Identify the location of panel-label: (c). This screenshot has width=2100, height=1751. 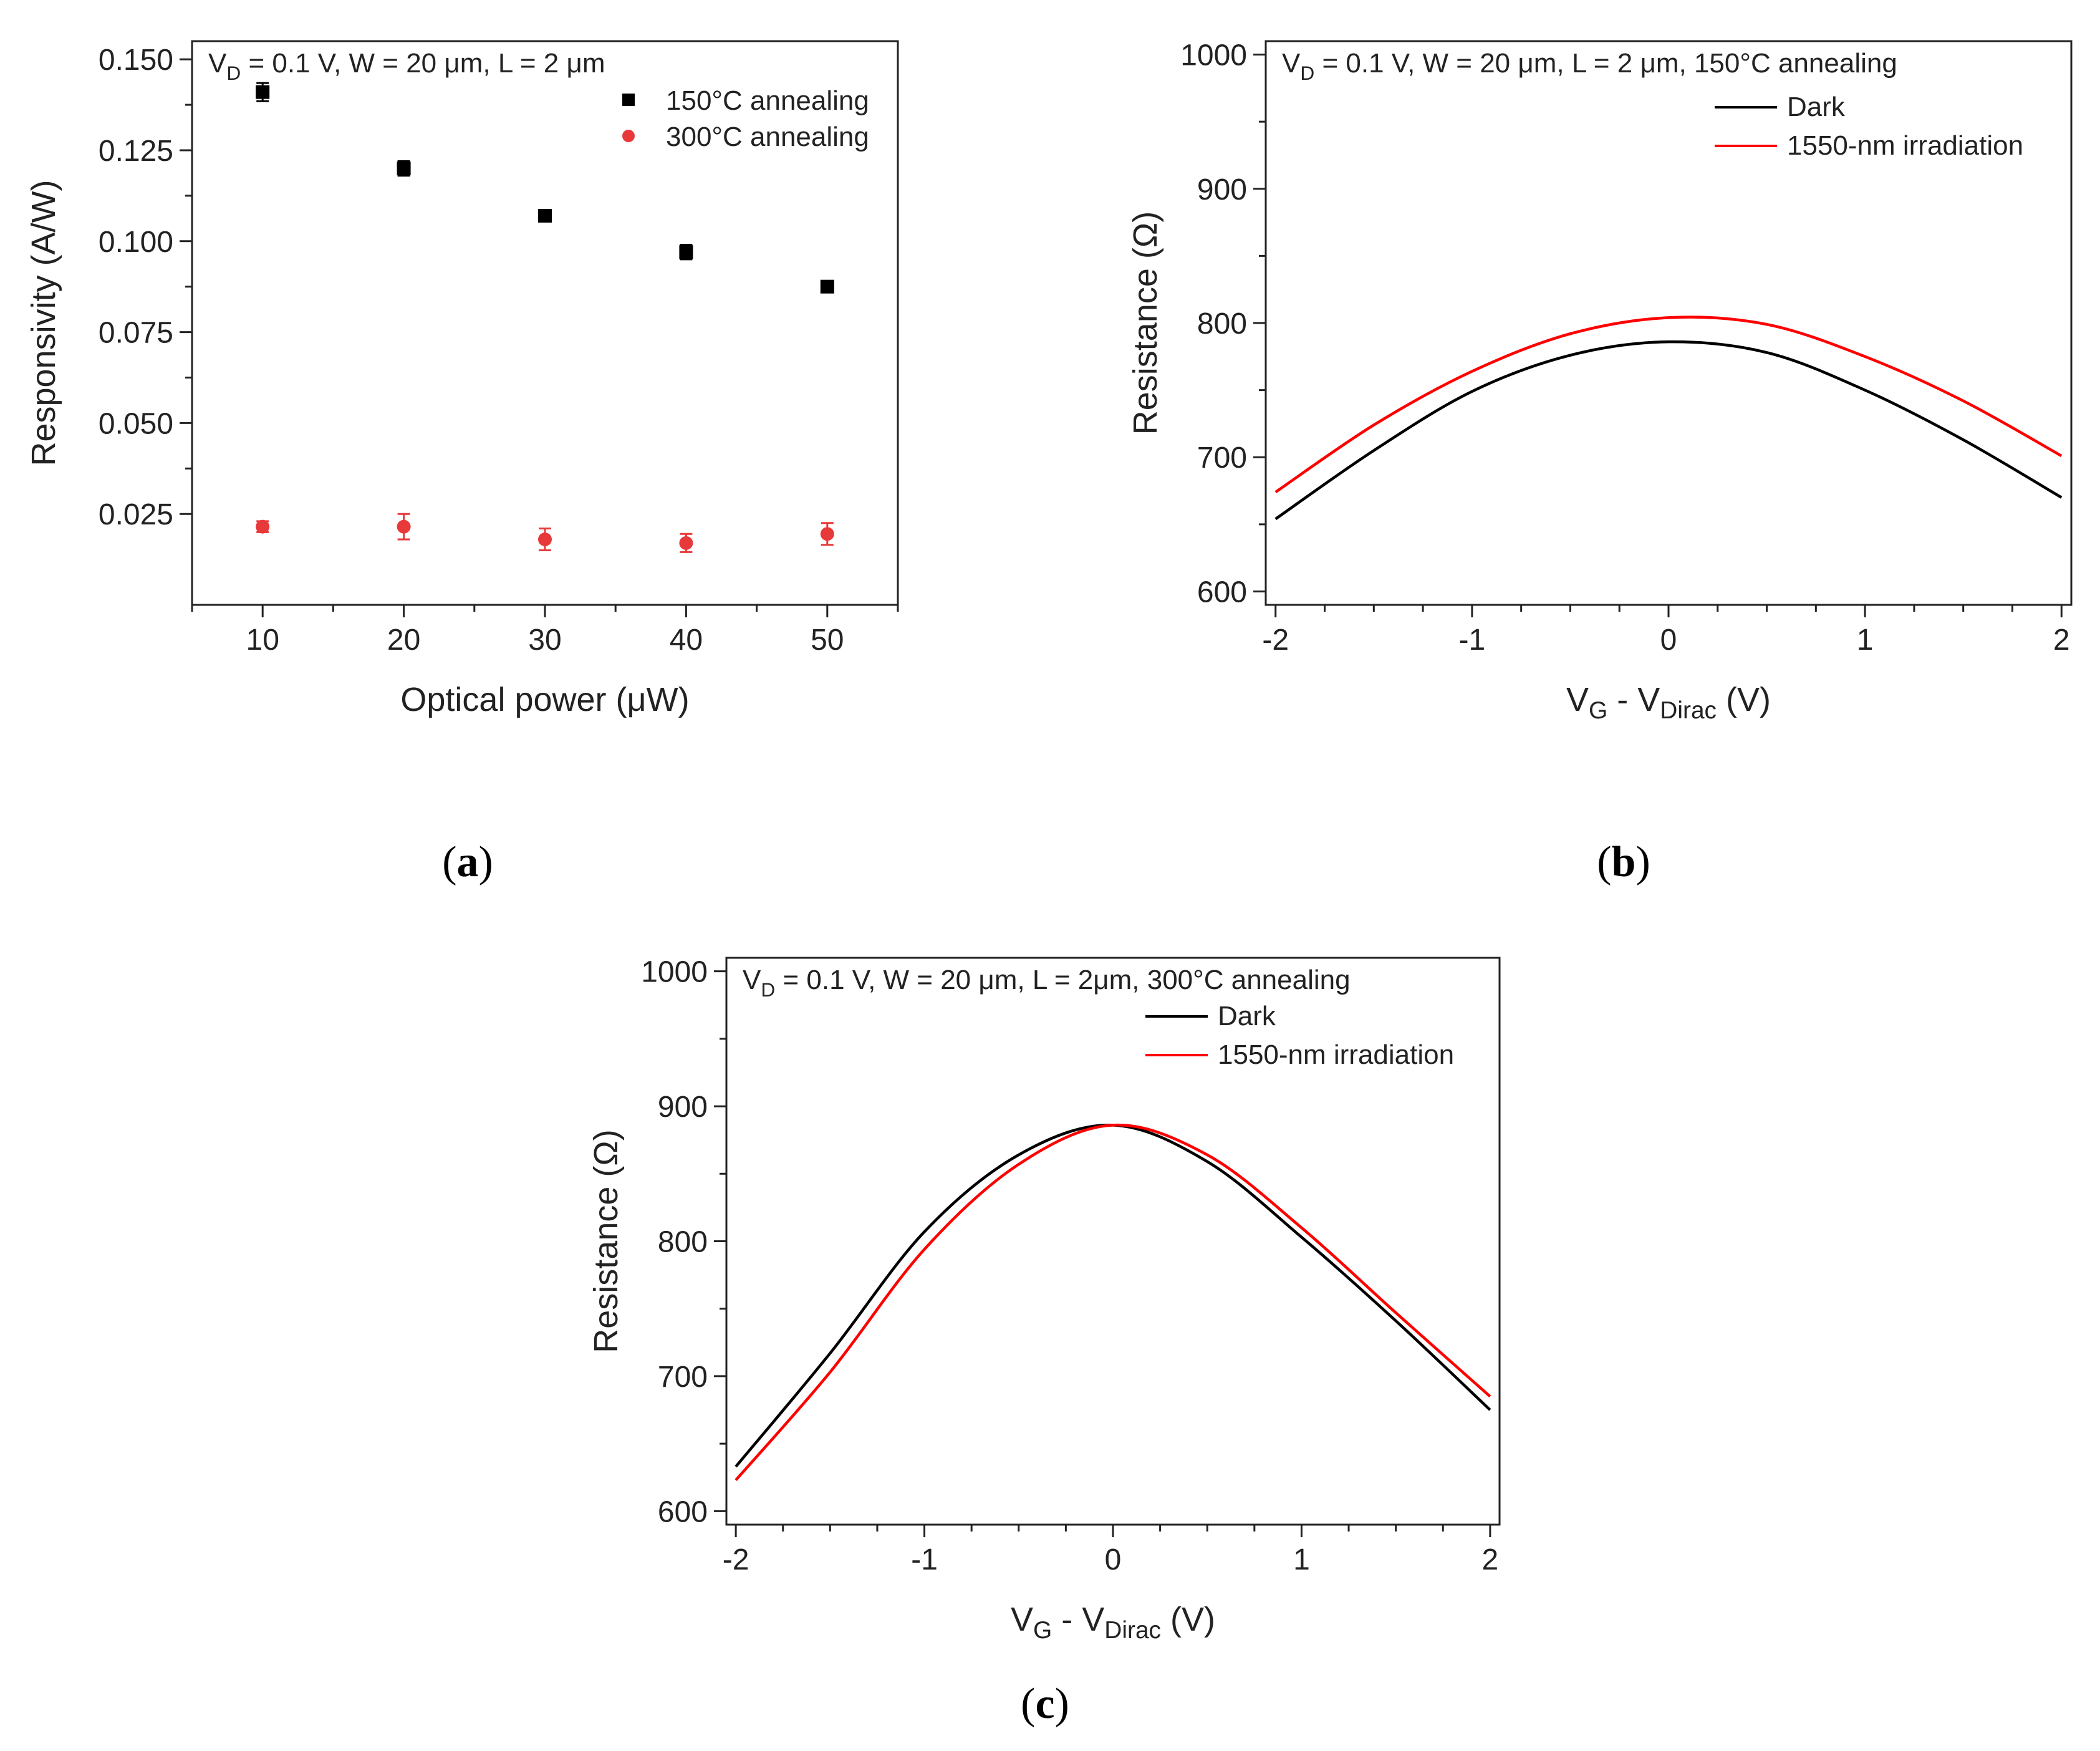
(1045, 1704).